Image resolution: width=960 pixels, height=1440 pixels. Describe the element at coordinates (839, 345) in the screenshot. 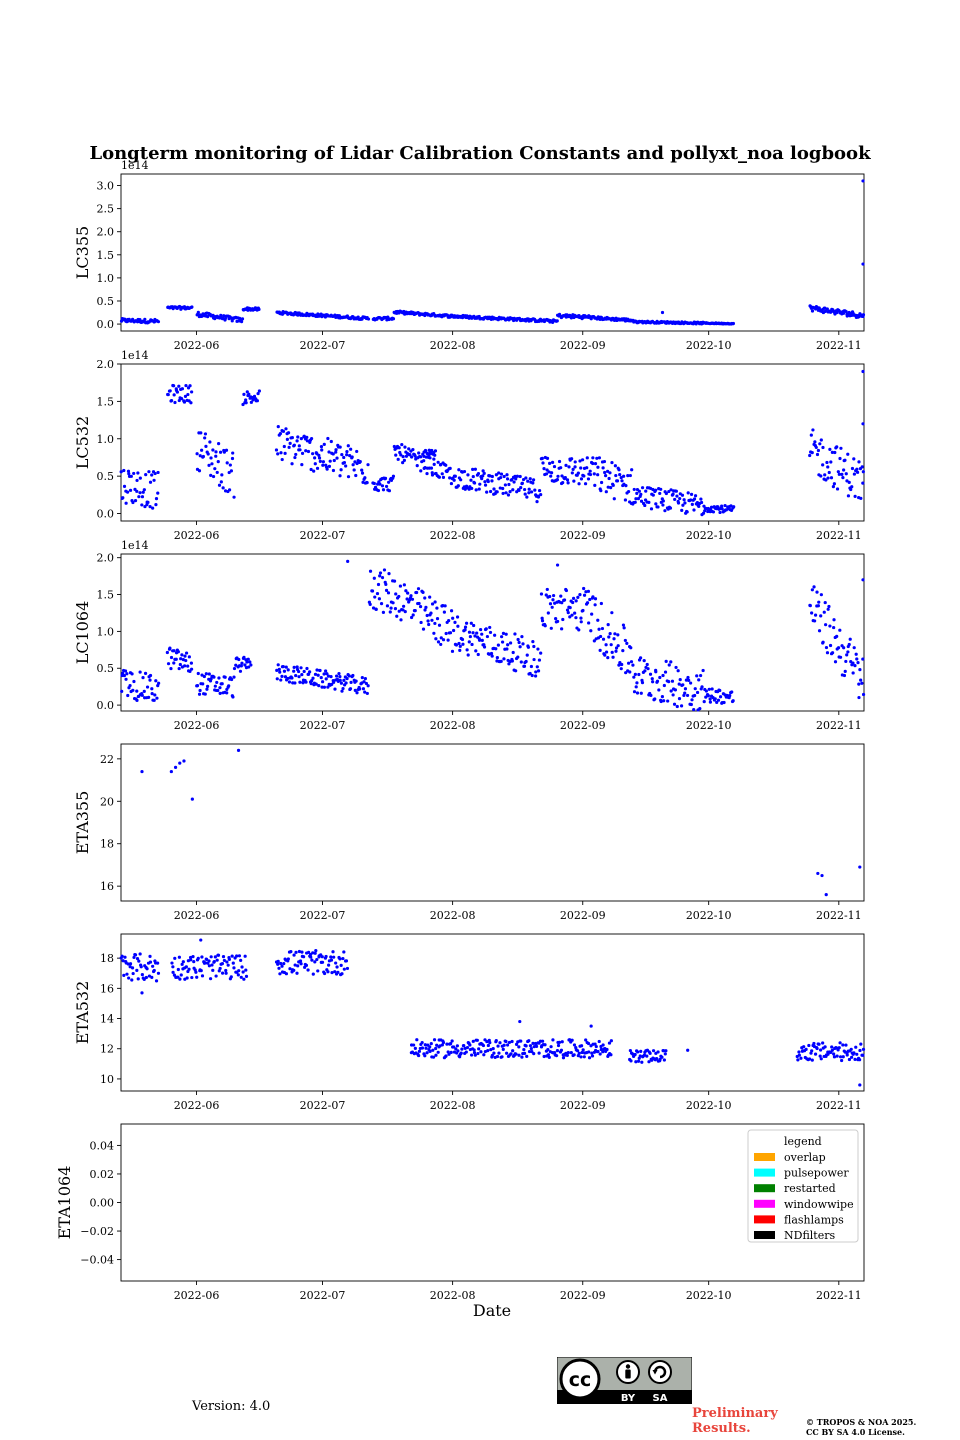

I see `x-tick-label: 2022-11` at that location.